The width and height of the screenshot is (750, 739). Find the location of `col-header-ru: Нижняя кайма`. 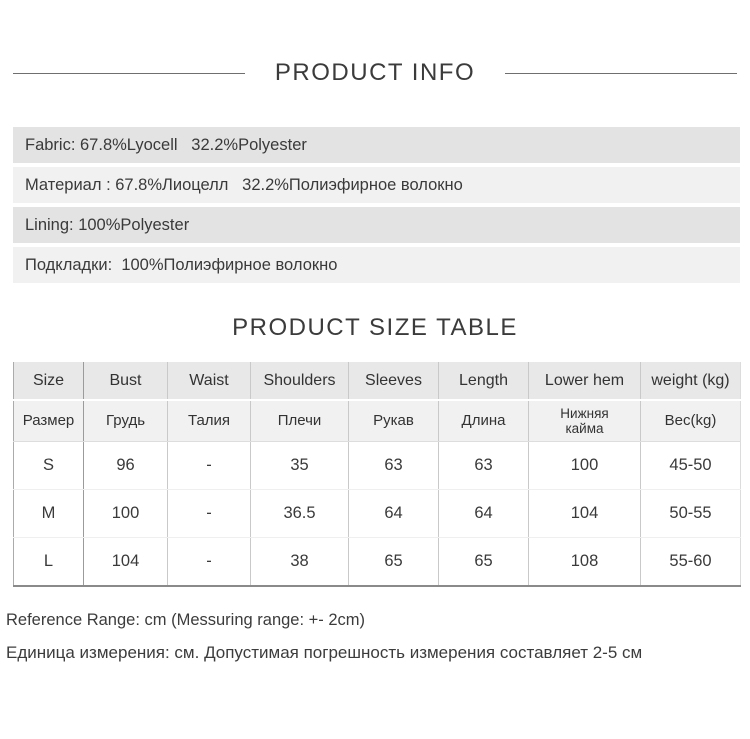

col-header-ru: Нижняя кайма is located at coordinates (584, 421).